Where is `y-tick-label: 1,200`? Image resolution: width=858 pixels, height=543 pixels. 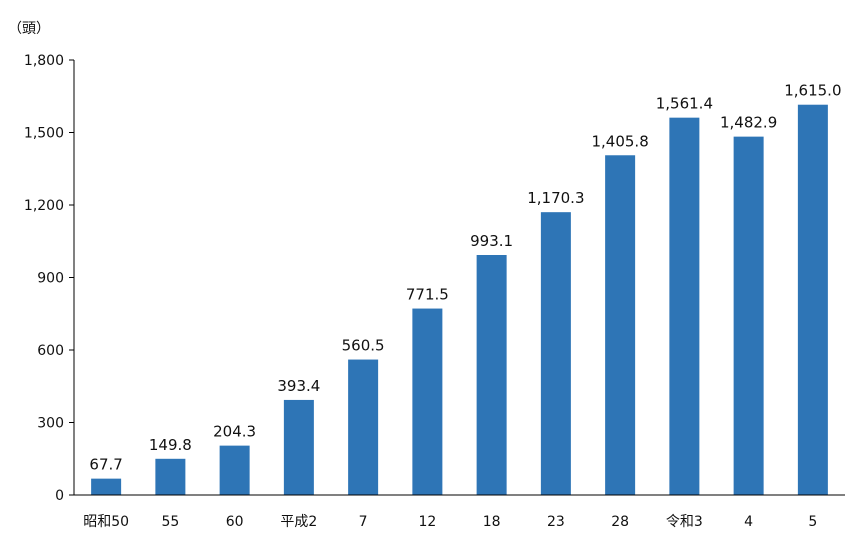
y-tick-label: 1,200 is located at coordinates (44, 206).